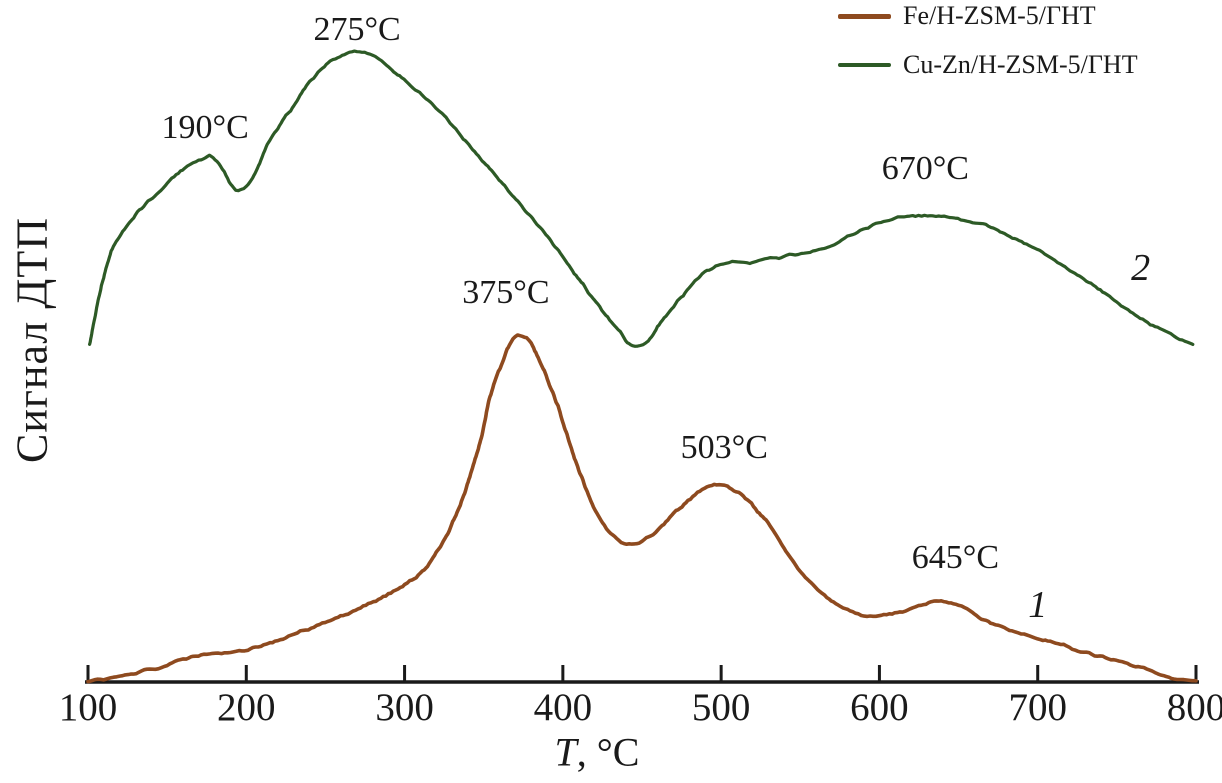 The height and width of the screenshot is (783, 1222). I want to click on legend: Fe/H-ZSM-5/ГНТ Cu-Zn/H-ZSM-5/ГНТ, so click(988, 40).